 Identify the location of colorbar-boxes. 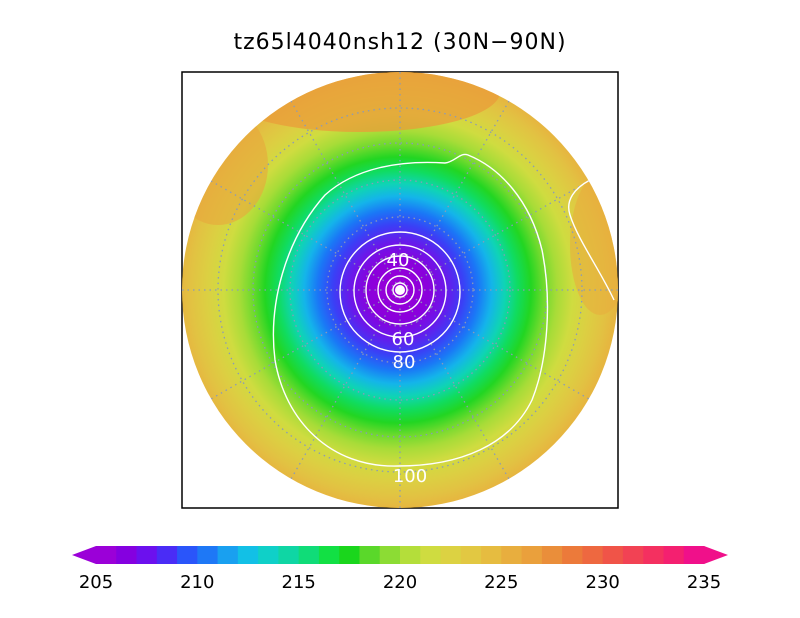
(400, 555).